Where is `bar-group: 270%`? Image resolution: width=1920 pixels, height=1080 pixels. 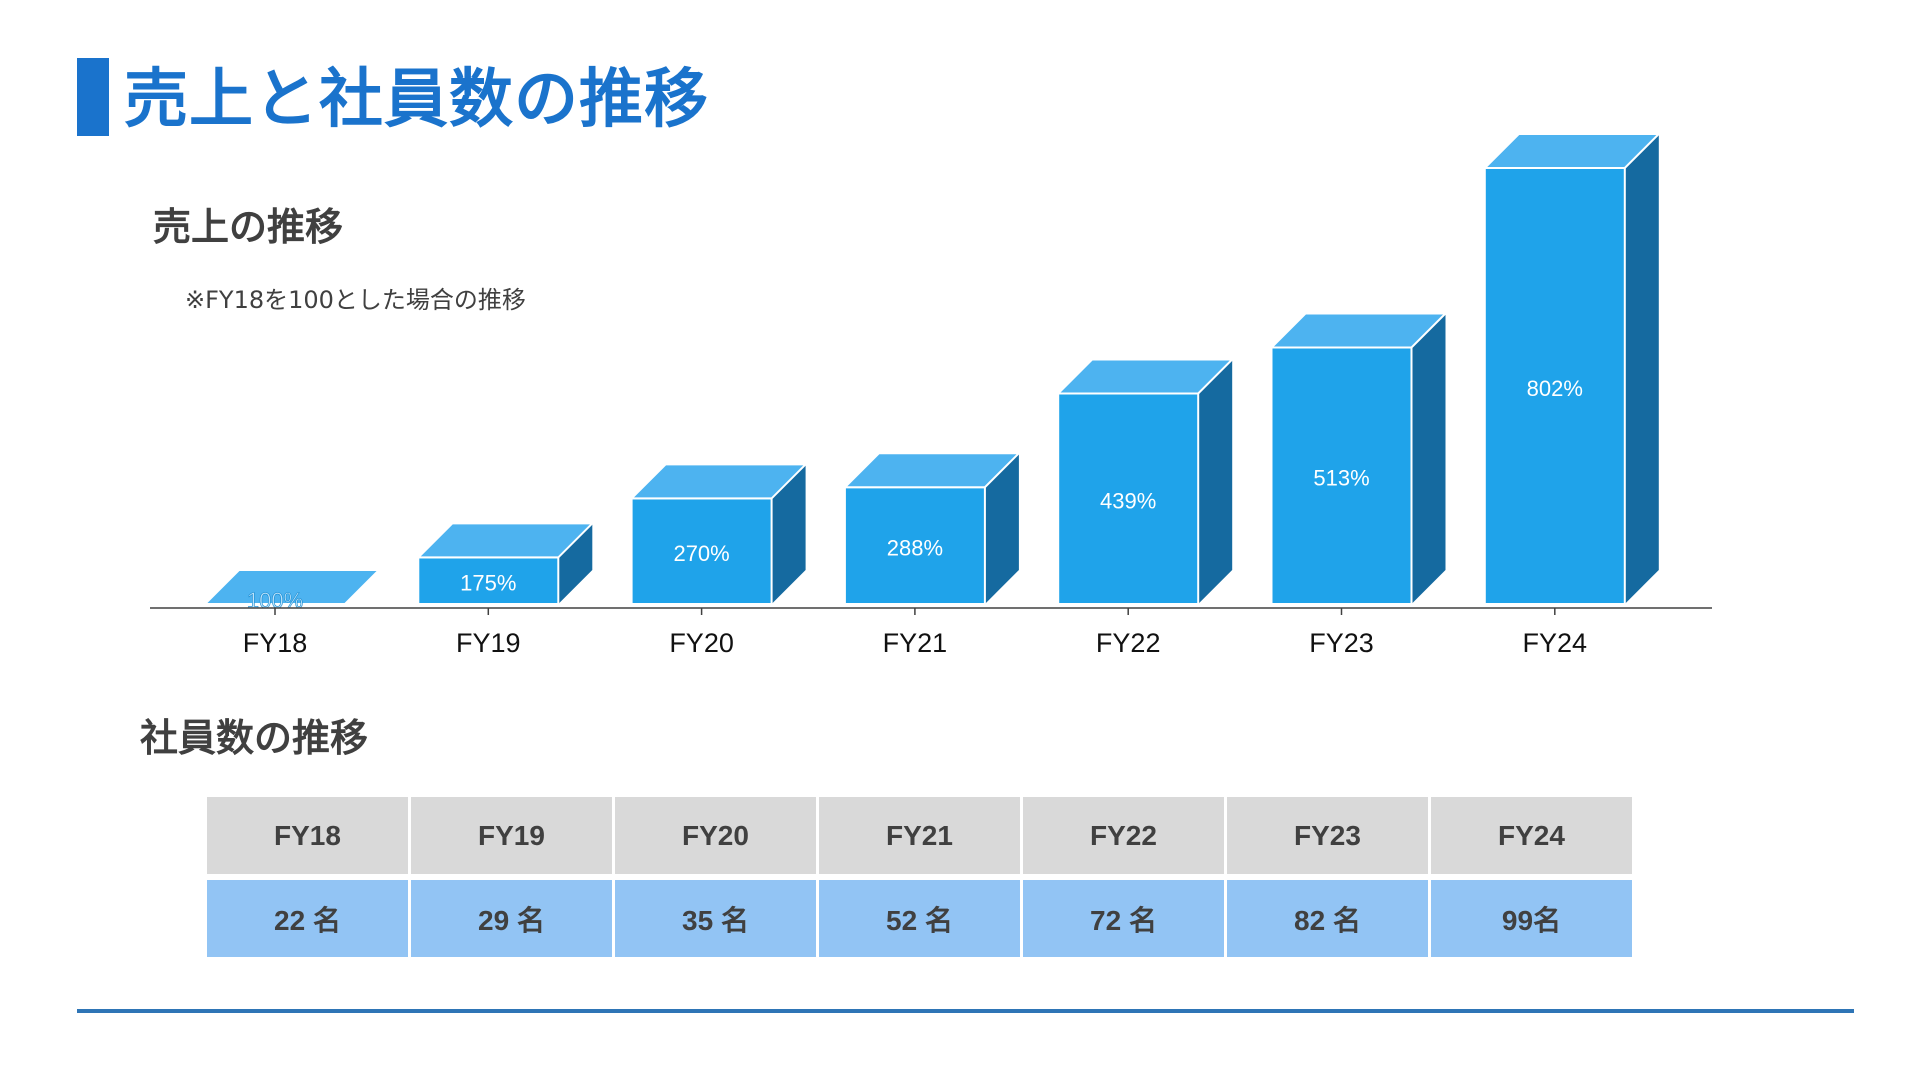
bar-group: 270% is located at coordinates (719, 534).